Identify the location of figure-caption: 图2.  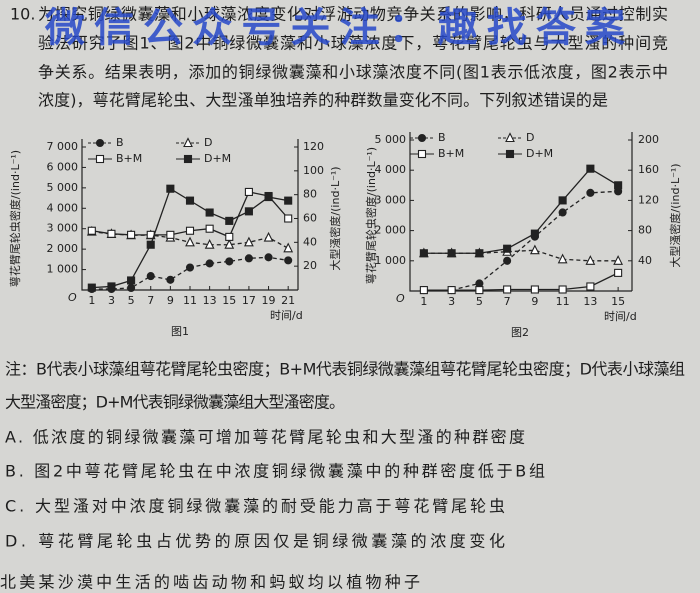
(520, 332).